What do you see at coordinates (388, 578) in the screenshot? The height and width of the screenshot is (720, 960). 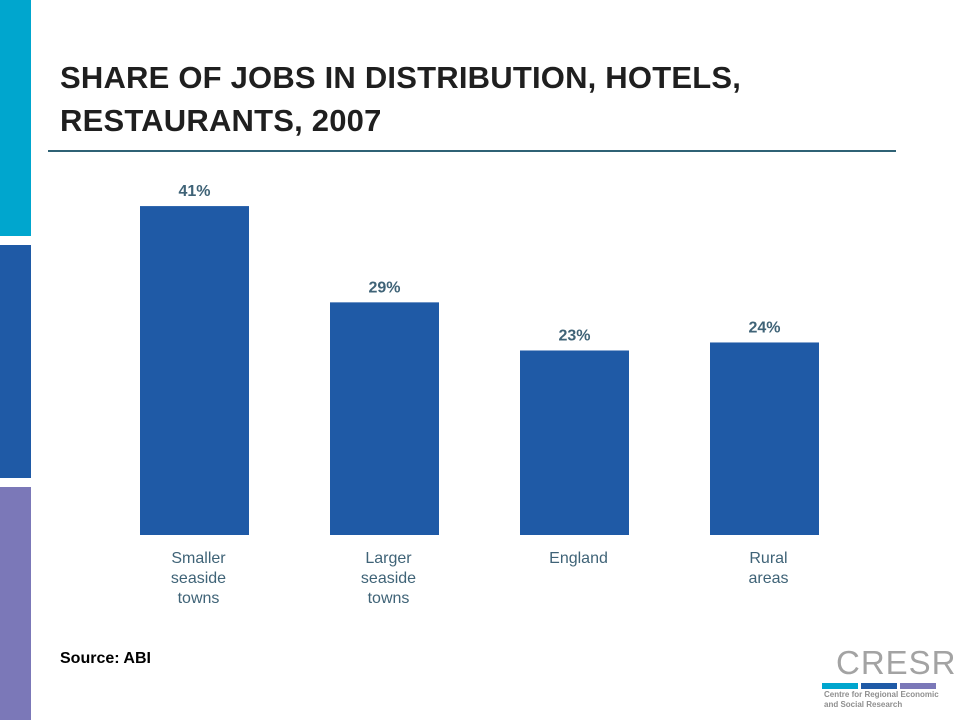 I see `category-label-2: Larger seaside towns` at bounding box center [388, 578].